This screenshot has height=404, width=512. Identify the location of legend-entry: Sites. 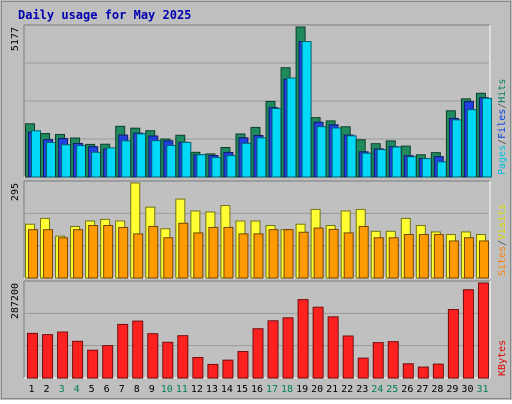
(502, 261).